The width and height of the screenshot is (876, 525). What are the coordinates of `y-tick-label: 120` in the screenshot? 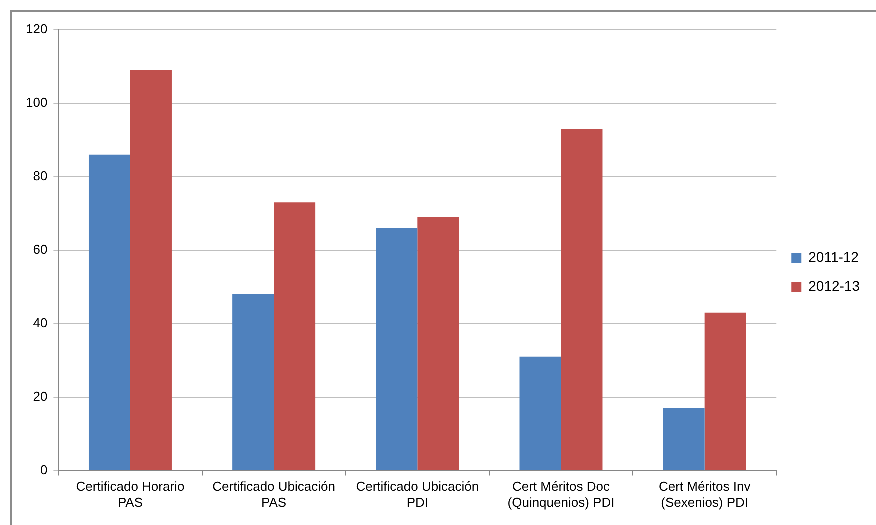 It's located at (37, 29).